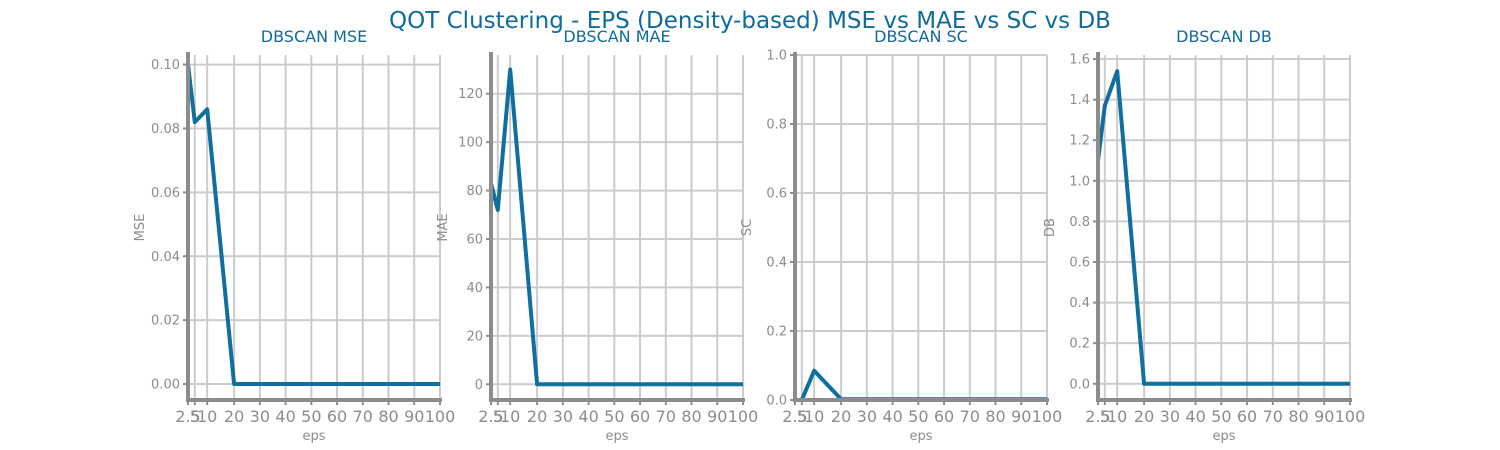 This screenshot has height=450, width=1500. What do you see at coordinates (474, 288) in the screenshot?
I see `y-tick-label: 40` at bounding box center [474, 288].